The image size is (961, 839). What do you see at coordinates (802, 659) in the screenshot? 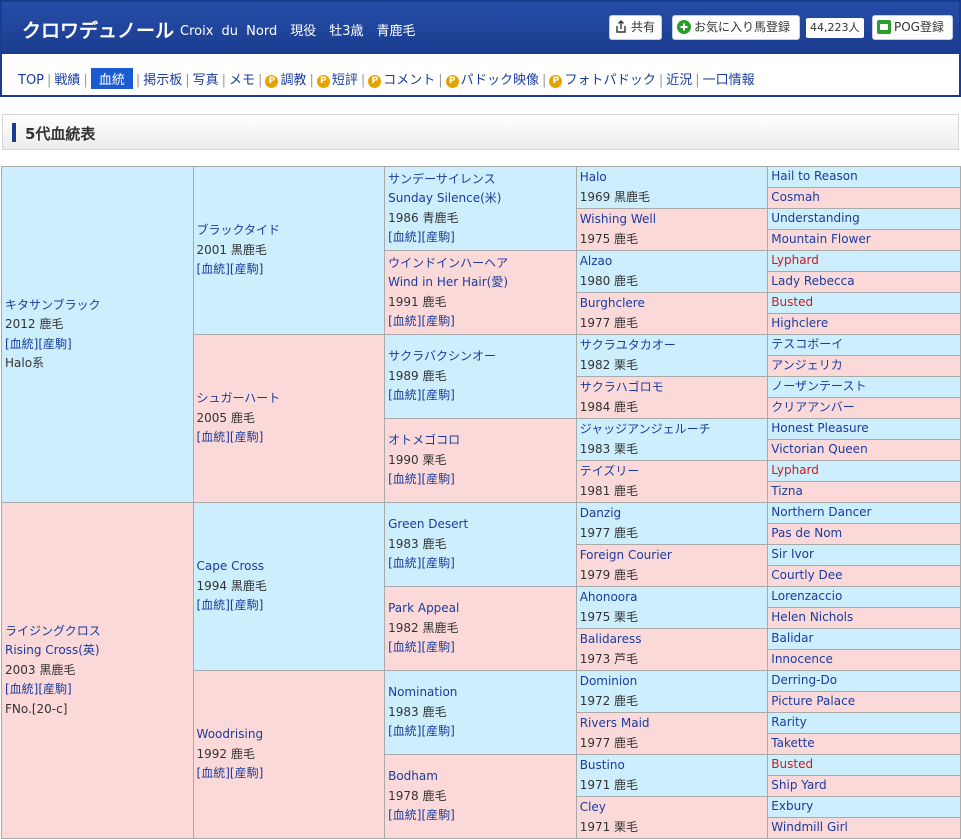
I see `horse-link: Innocence` at bounding box center [802, 659].